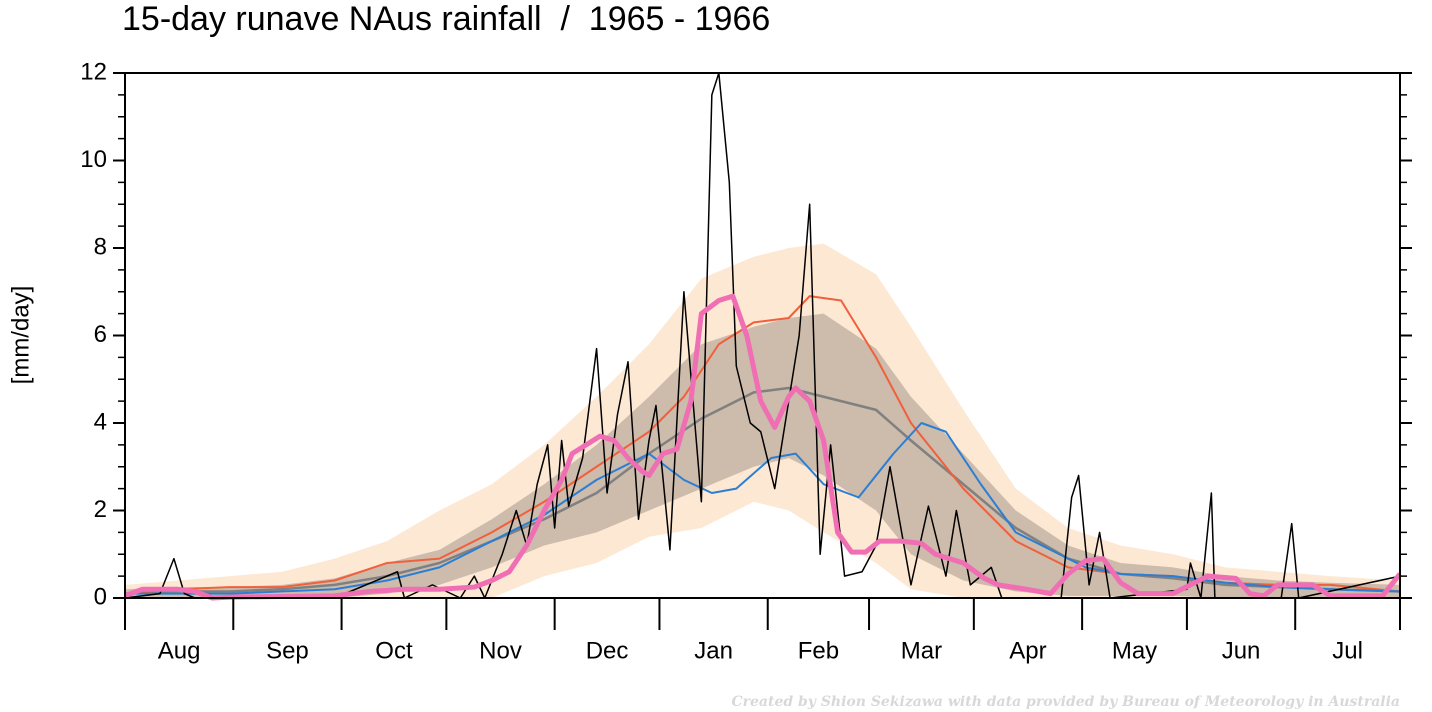  What do you see at coordinates (100, 246) in the screenshot?
I see `y-tick-label: 8` at bounding box center [100, 246].